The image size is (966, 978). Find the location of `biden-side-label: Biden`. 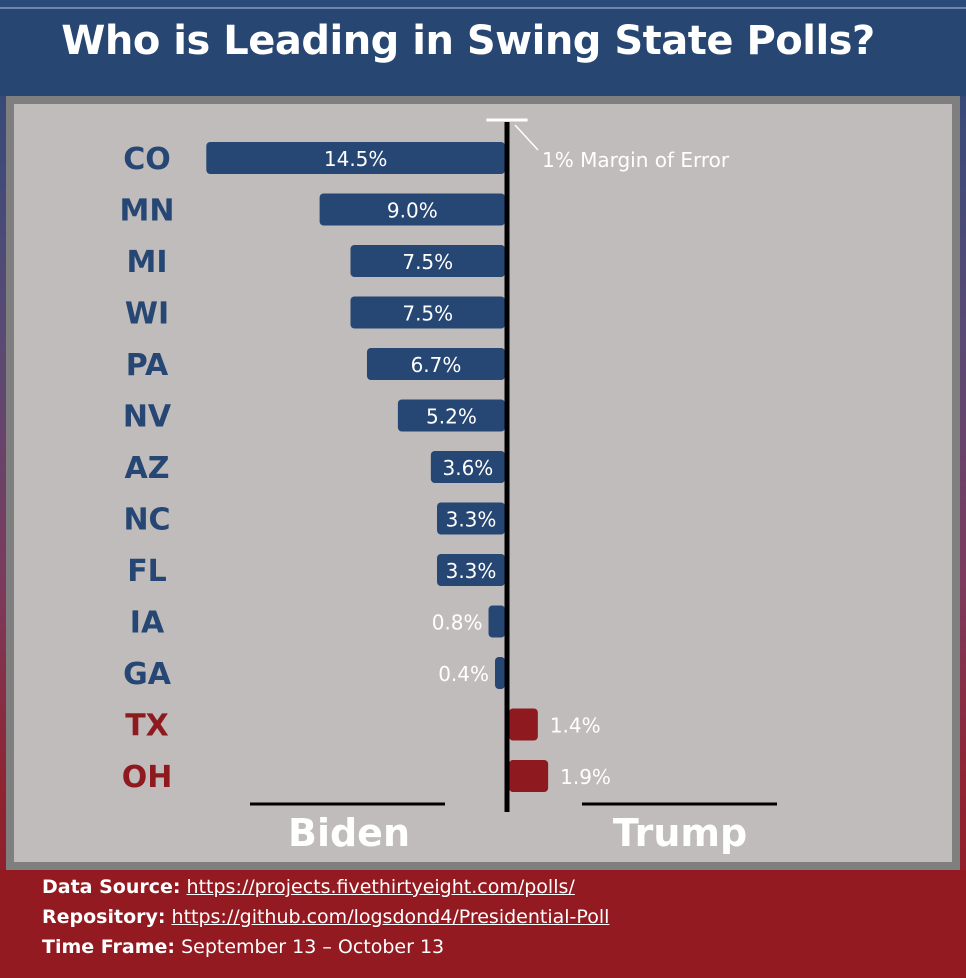

biden-side-label: Biden is located at coordinates (349, 833).